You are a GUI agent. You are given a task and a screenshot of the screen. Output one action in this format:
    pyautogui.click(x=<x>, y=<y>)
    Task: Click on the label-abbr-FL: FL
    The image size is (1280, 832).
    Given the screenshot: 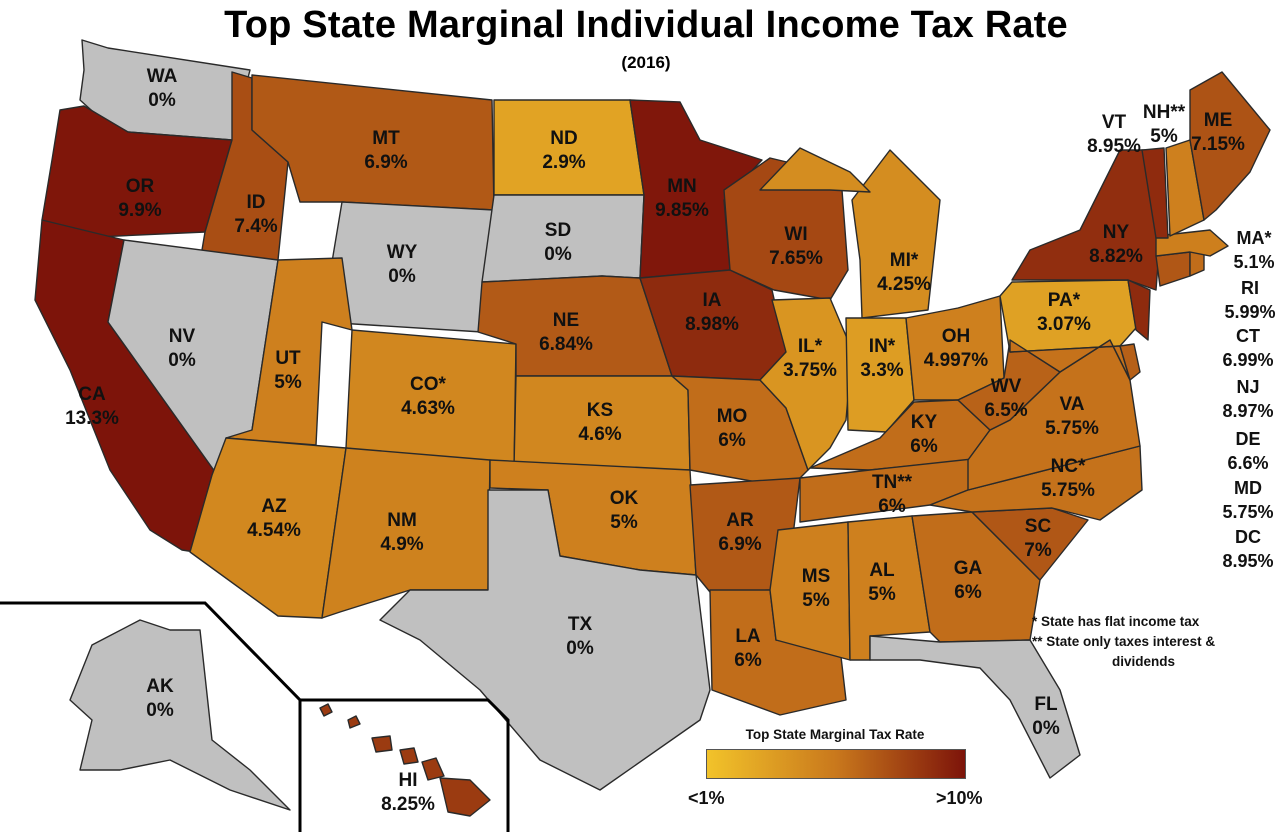 What is the action you would take?
    pyautogui.click(x=1046, y=704)
    